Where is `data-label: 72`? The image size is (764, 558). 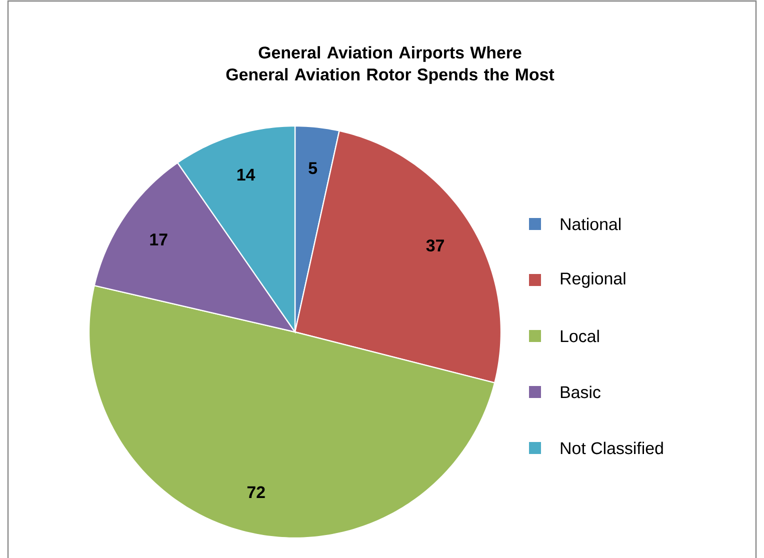 data-label: 72 is located at coordinates (256, 492).